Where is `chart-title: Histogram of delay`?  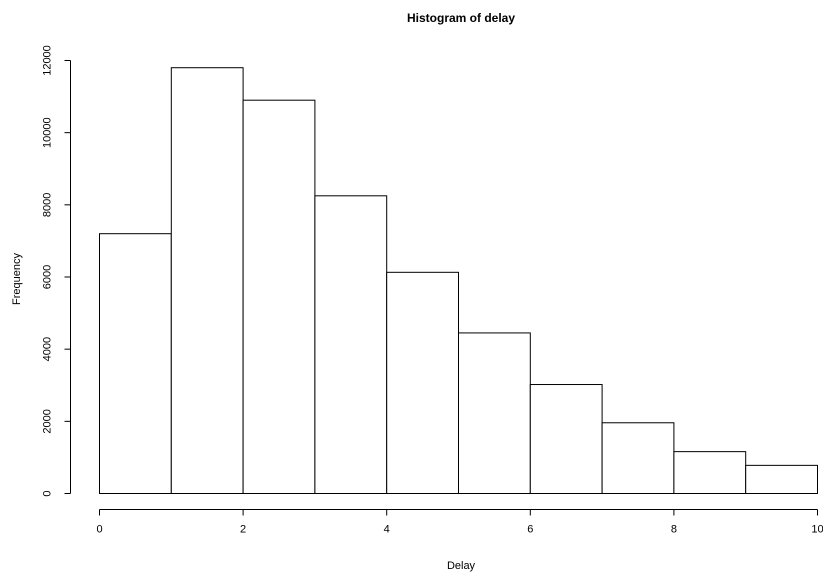
chart-title: Histogram of delay is located at coordinates (461, 18).